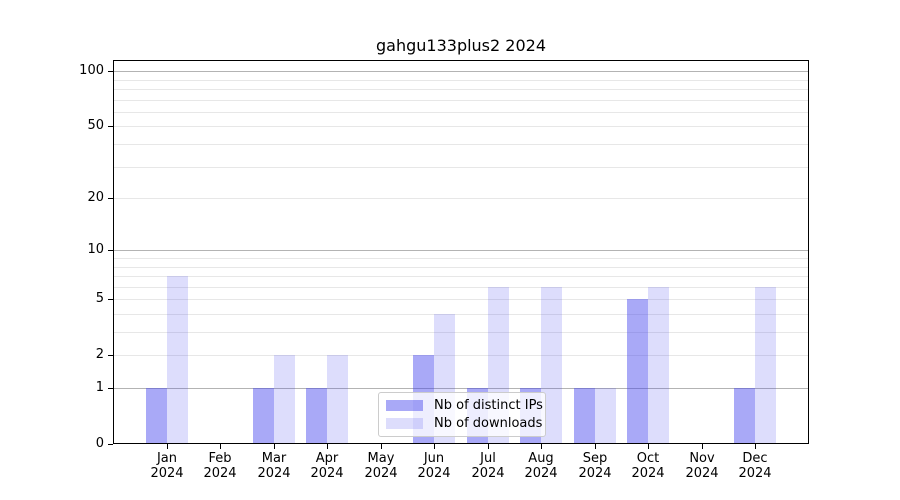 The image size is (900, 500). What do you see at coordinates (462, 414) in the screenshot?
I see `legend: Nb of distinct IPs Nb of downloads` at bounding box center [462, 414].